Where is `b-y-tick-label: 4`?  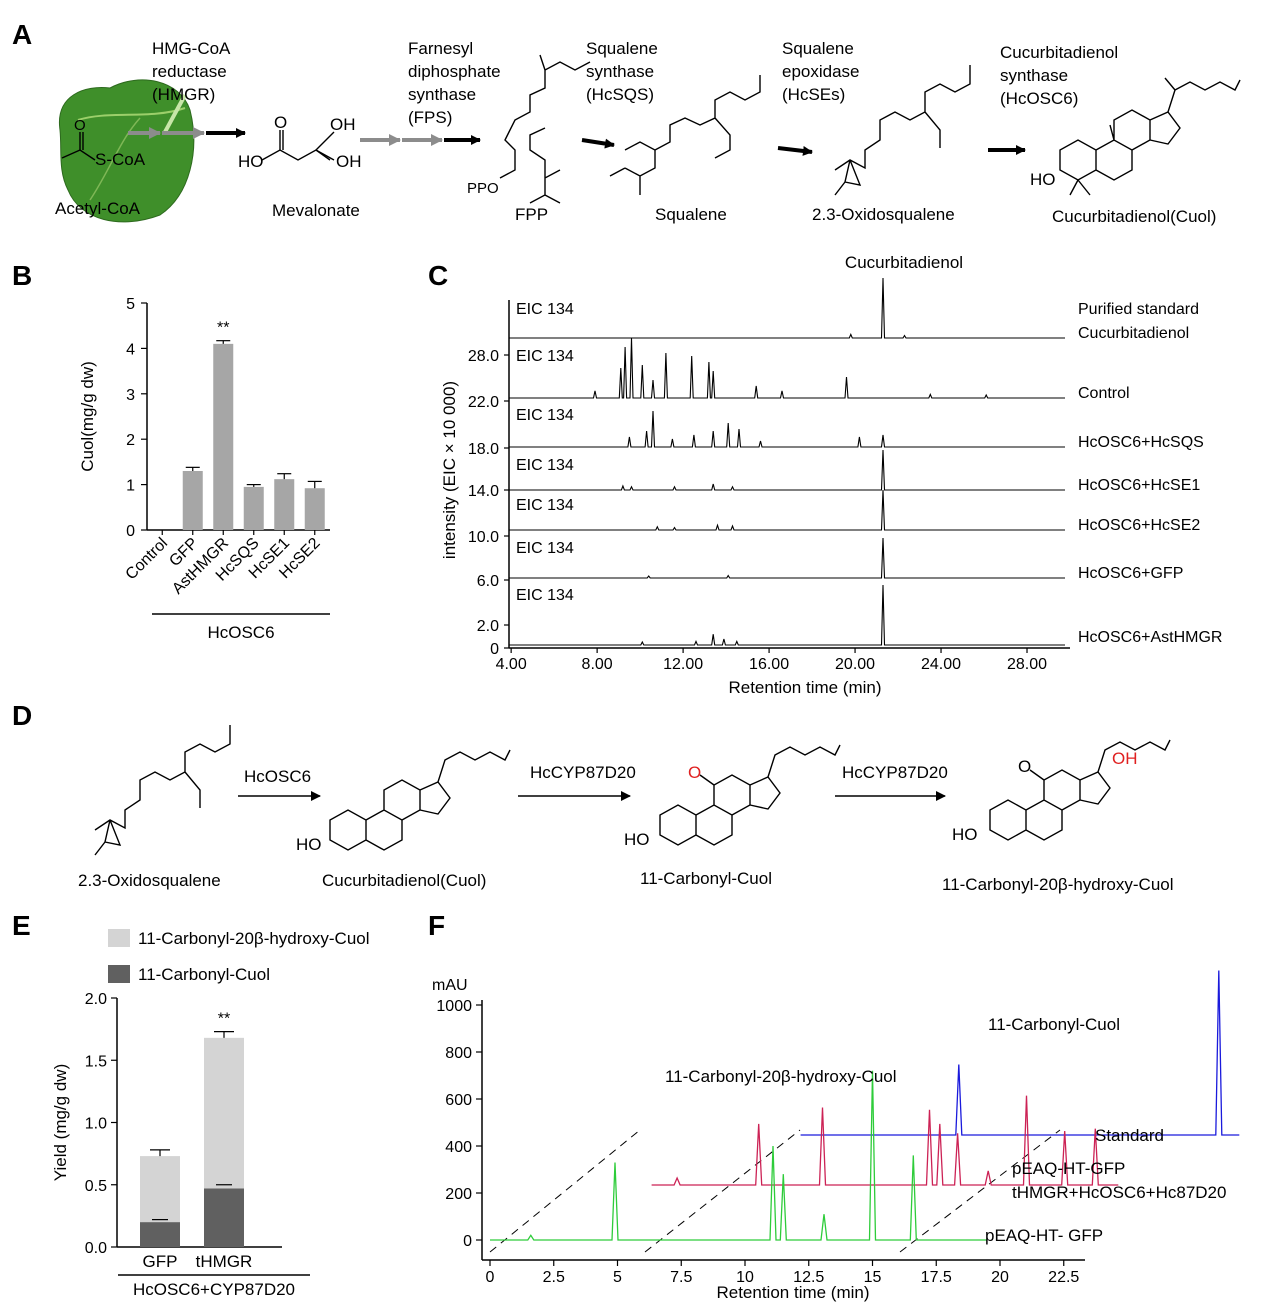 b-y-tick-label: 4 is located at coordinates (130, 349).